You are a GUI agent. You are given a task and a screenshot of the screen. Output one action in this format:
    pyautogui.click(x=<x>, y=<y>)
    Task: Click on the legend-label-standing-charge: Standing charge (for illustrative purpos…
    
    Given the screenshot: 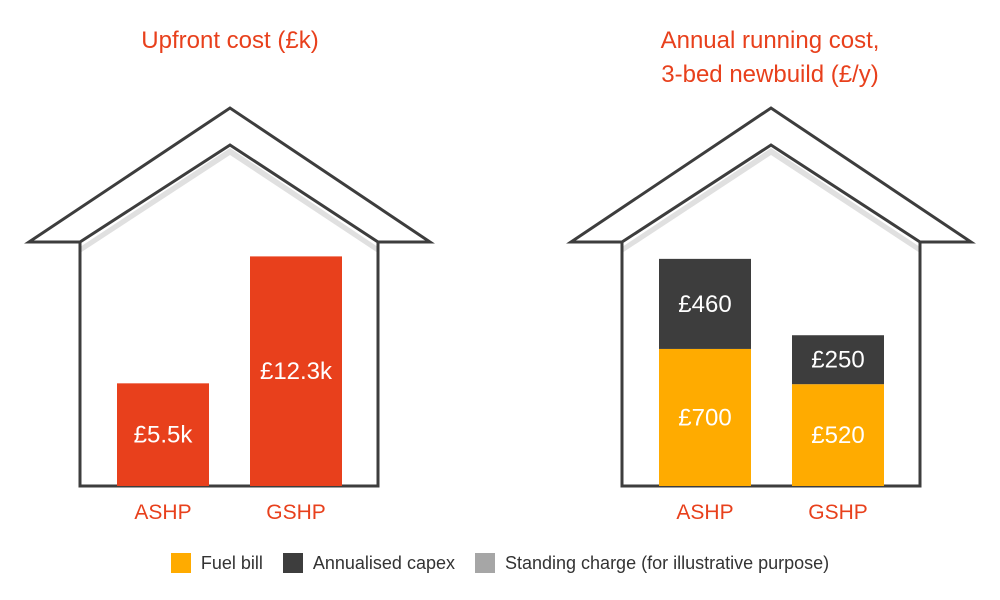 What is the action you would take?
    pyautogui.click(x=667, y=562)
    